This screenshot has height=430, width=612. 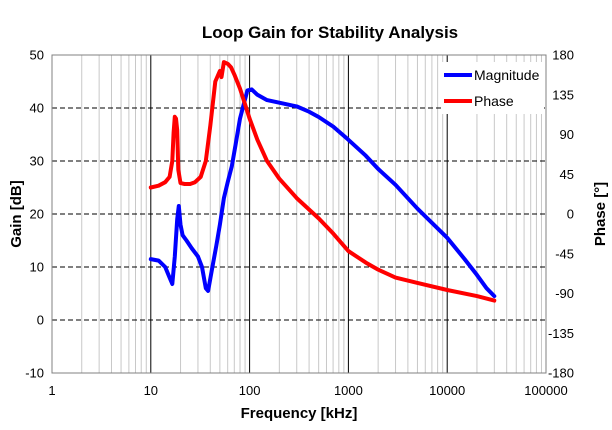 I want to click on y2-axis-title: Phase [°], so click(x=600, y=214).